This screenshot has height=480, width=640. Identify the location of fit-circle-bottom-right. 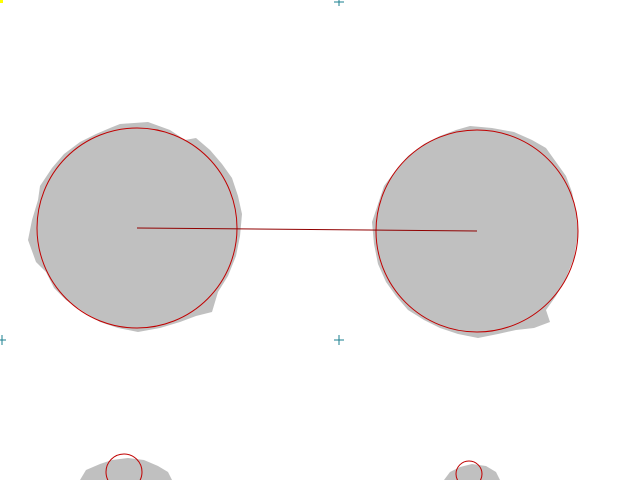
(469, 470).